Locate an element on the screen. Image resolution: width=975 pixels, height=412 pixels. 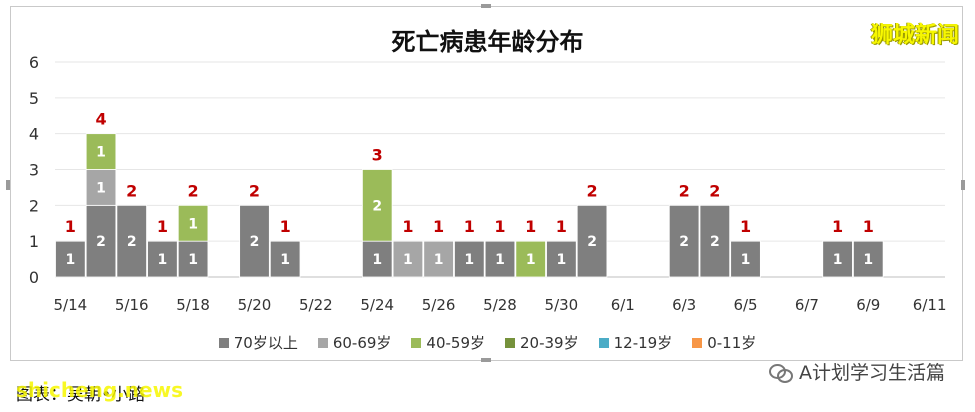
y-tick-label: 0 is located at coordinates (34, 277).